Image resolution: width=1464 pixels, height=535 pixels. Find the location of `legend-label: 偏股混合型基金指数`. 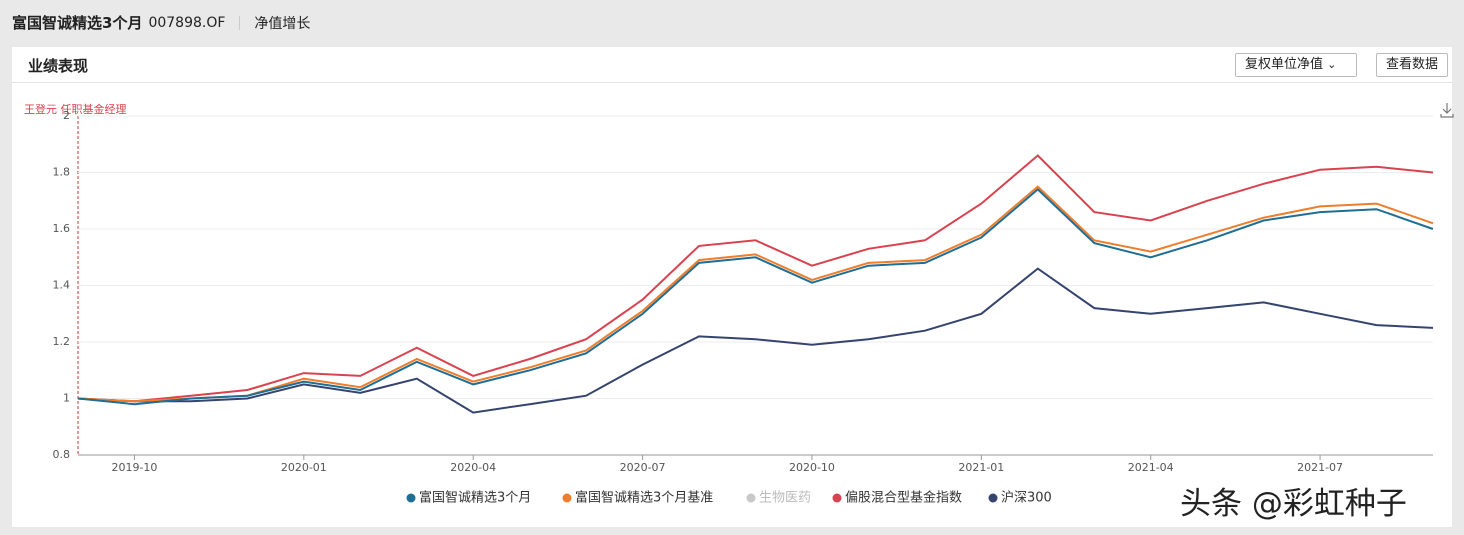

legend-label: 偏股混合型基金指数 is located at coordinates (903, 498).